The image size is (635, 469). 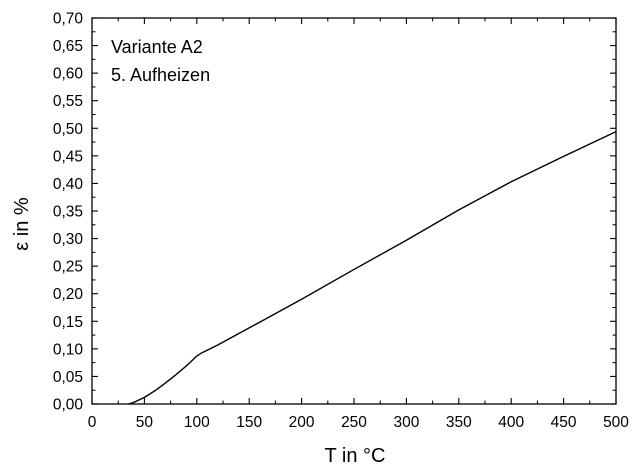 What do you see at coordinates (302, 422) in the screenshot?
I see `x-tick-label: 200` at bounding box center [302, 422].